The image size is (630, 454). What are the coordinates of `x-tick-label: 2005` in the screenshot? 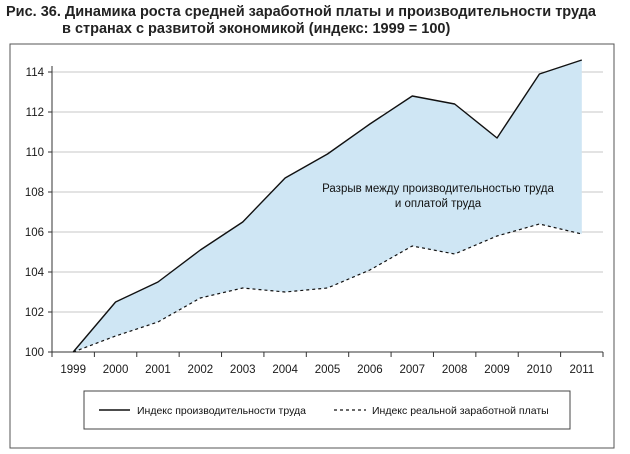 It's located at (328, 370).